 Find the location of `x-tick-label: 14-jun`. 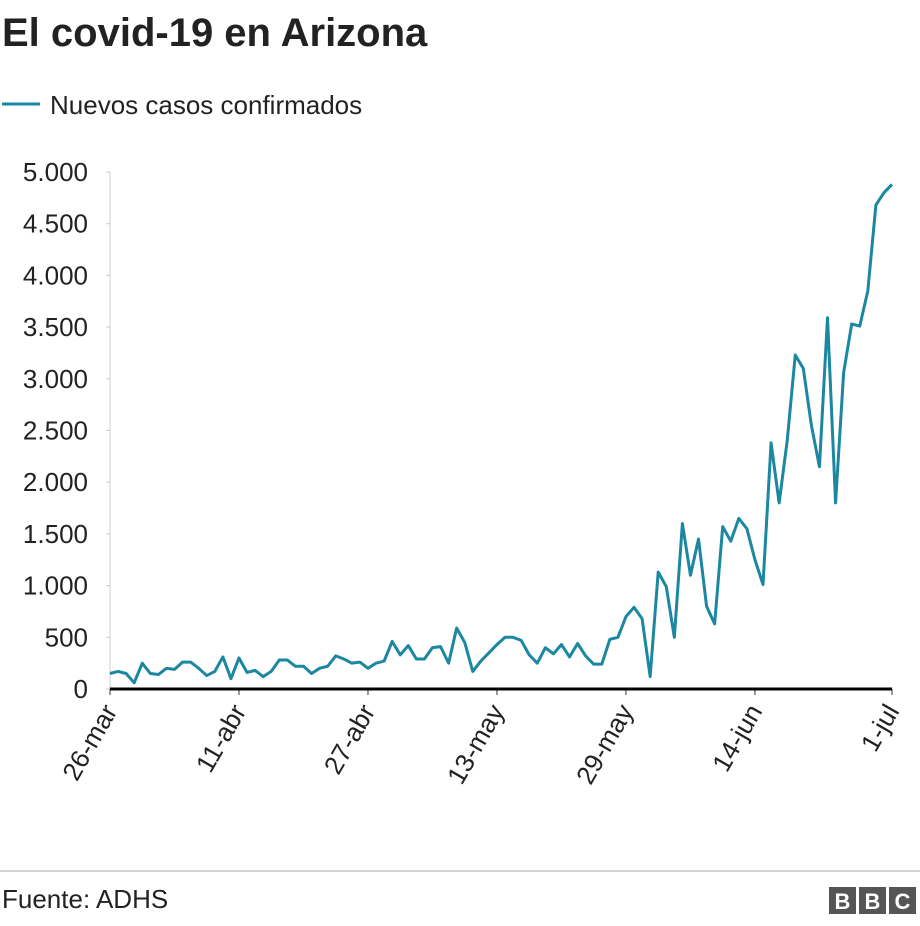

x-tick-label: 14-jun is located at coordinates (737, 738).